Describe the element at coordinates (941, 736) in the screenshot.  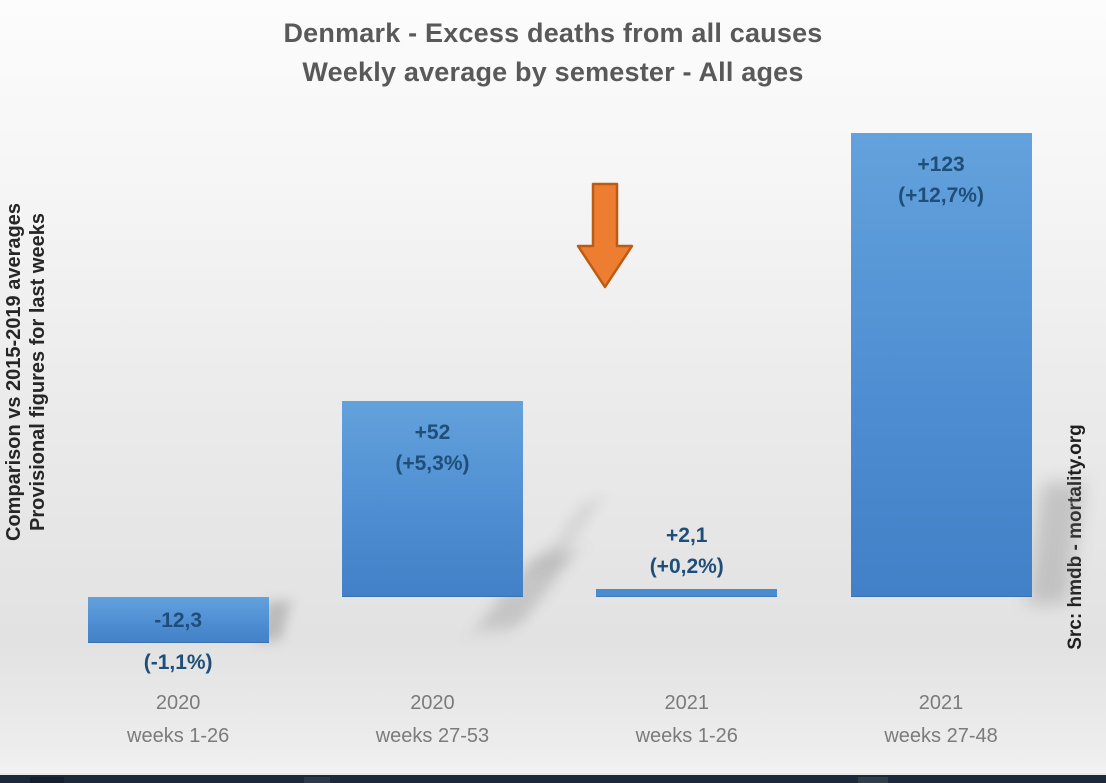
I see `category-weeks: weeks 27-48` at that location.